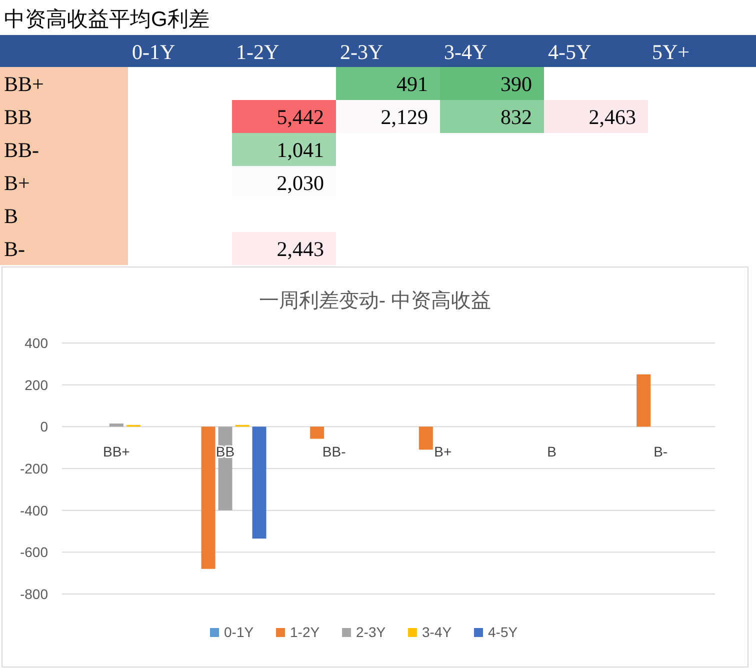 The height and width of the screenshot is (671, 756). Describe the element at coordinates (34, 510) in the screenshot. I see `y-tick-label: -400` at that location.